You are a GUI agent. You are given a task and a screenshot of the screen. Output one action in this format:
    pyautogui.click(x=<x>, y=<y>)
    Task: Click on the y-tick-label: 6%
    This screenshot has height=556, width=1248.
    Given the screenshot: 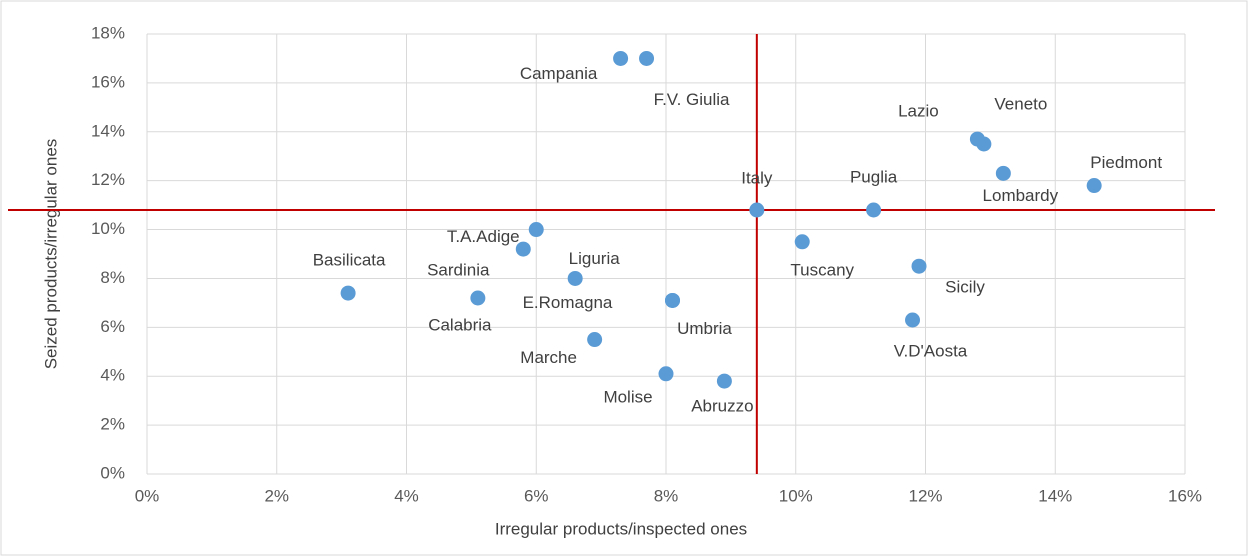 What is the action you would take?
    pyautogui.click(x=112, y=326)
    